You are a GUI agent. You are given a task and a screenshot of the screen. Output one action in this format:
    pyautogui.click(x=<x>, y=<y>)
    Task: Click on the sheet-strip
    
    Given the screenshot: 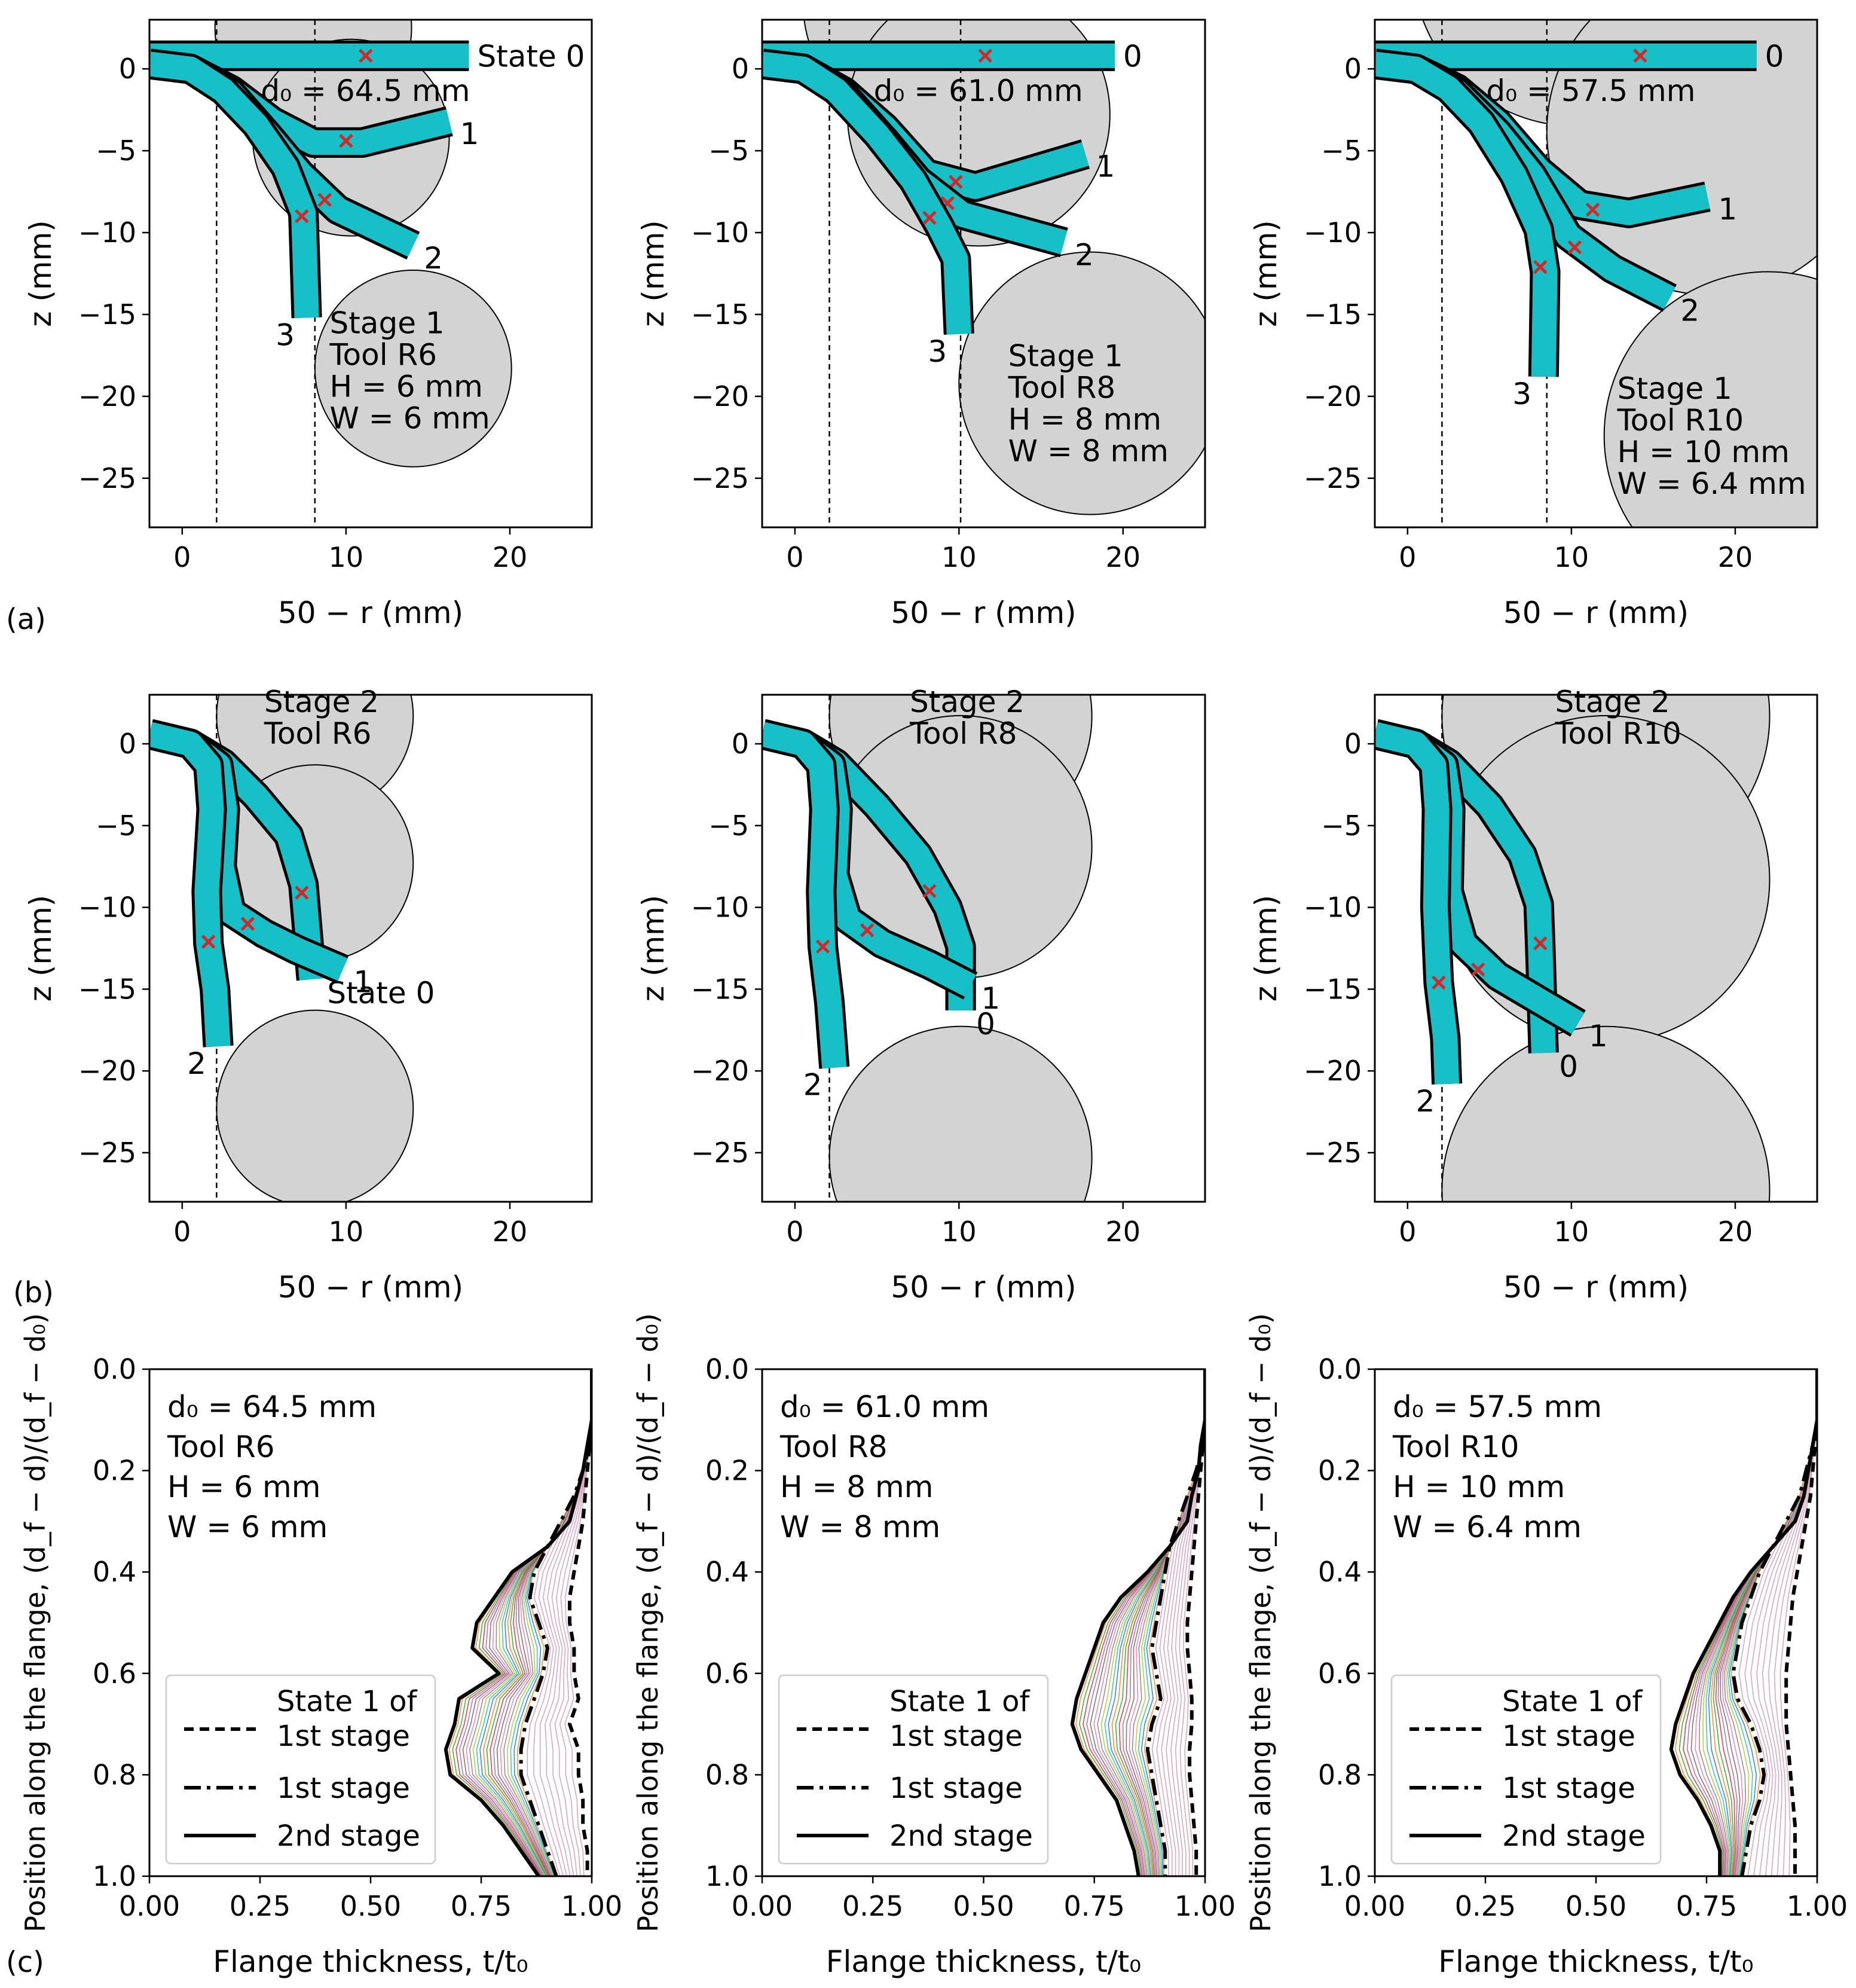 What is the action you would take?
    pyautogui.click(x=866, y=193)
    